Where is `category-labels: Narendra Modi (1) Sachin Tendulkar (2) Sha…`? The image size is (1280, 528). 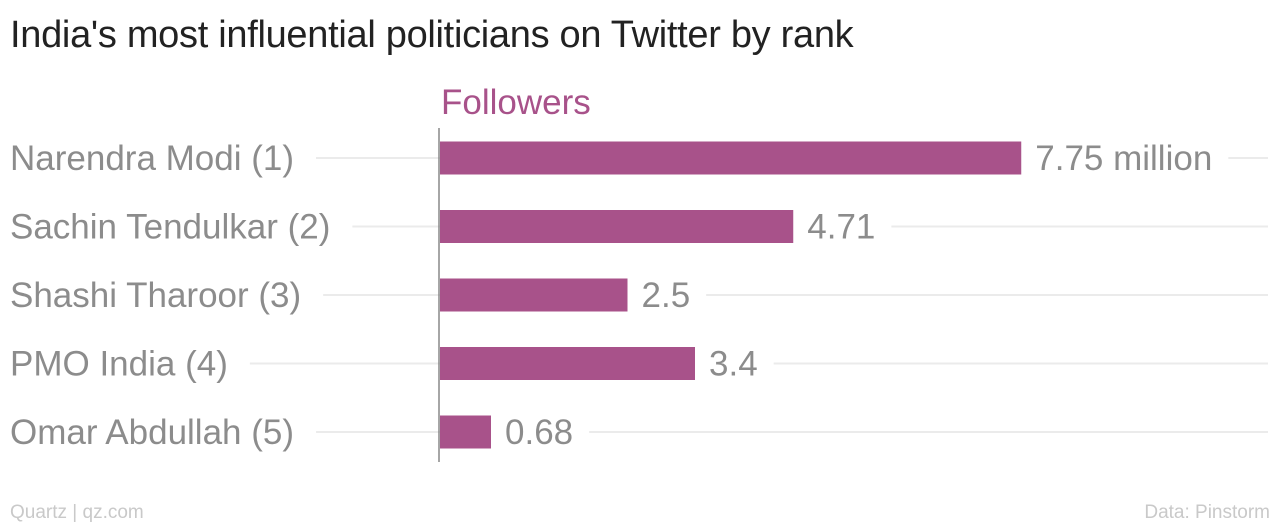
category-labels: Narendra Modi (1) Sachin Tendulkar (2) Sha… is located at coordinates (170, 295).